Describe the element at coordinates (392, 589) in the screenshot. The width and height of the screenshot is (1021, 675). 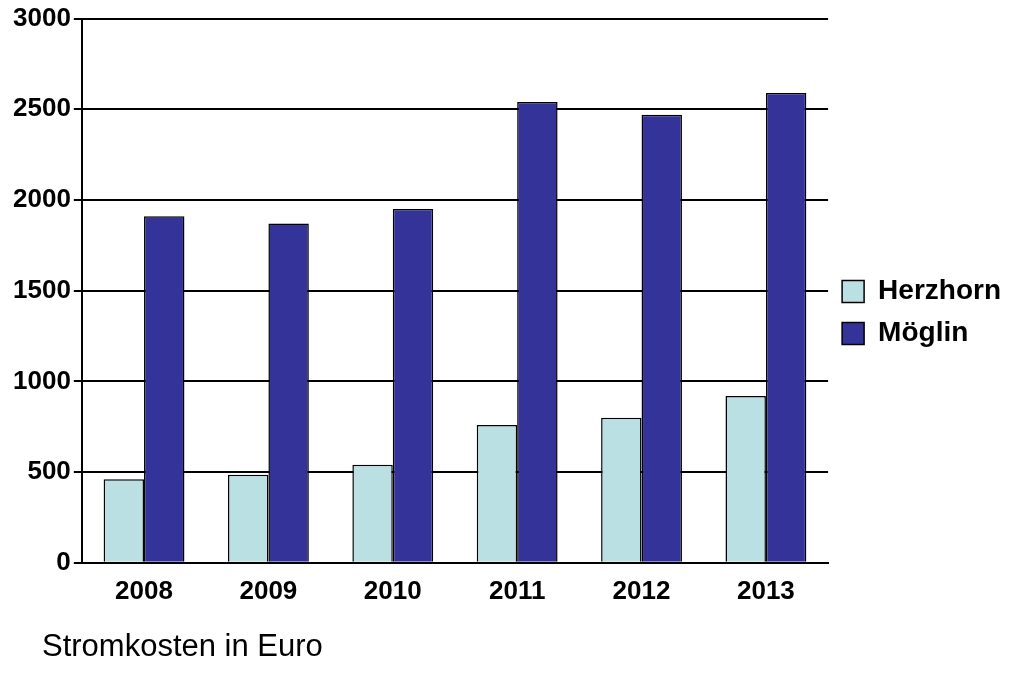
I see `x-tick-label: 2010` at that location.